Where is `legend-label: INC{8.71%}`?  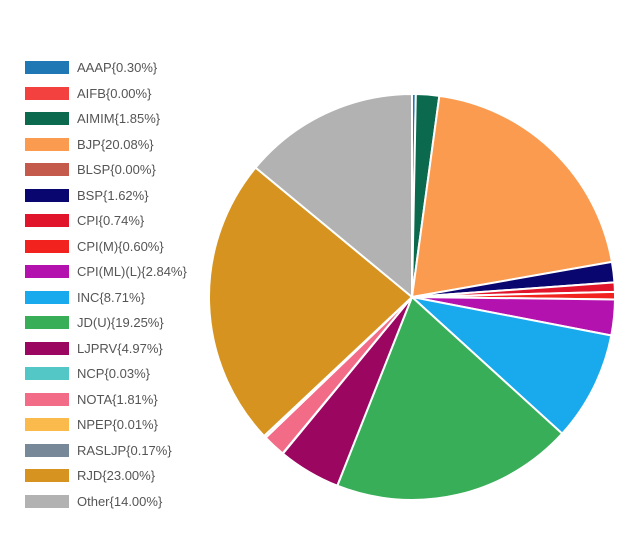 legend-label: INC{8.71%} is located at coordinates (111, 297).